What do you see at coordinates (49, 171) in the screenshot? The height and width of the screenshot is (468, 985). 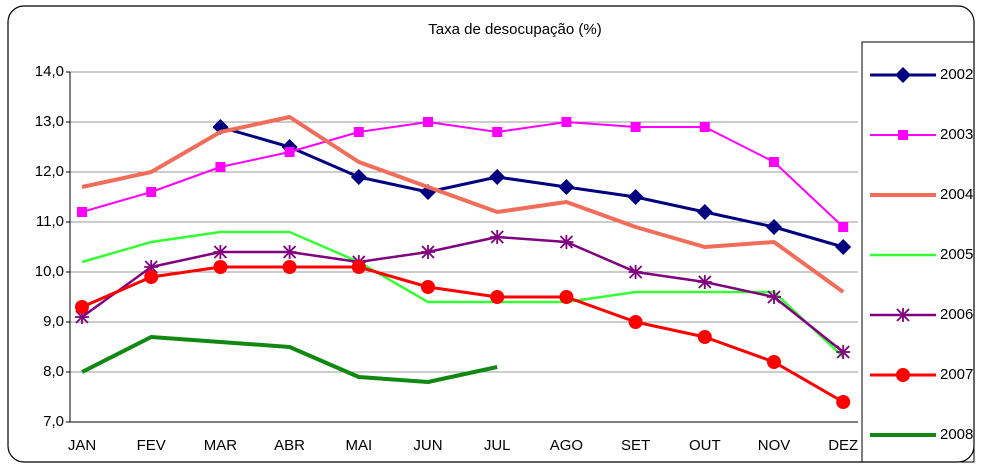 I see `y-tick-label: 12,0` at bounding box center [49, 171].